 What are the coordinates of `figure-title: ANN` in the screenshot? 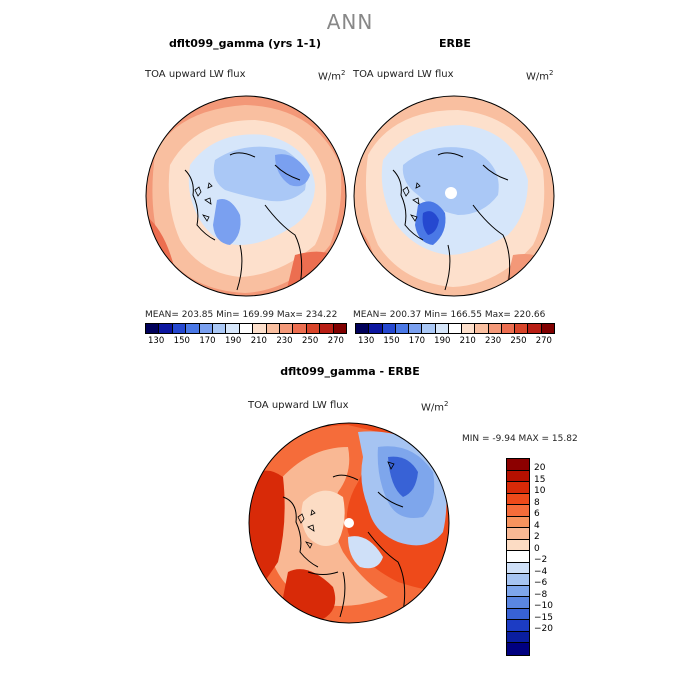 It's located at (350, 22).